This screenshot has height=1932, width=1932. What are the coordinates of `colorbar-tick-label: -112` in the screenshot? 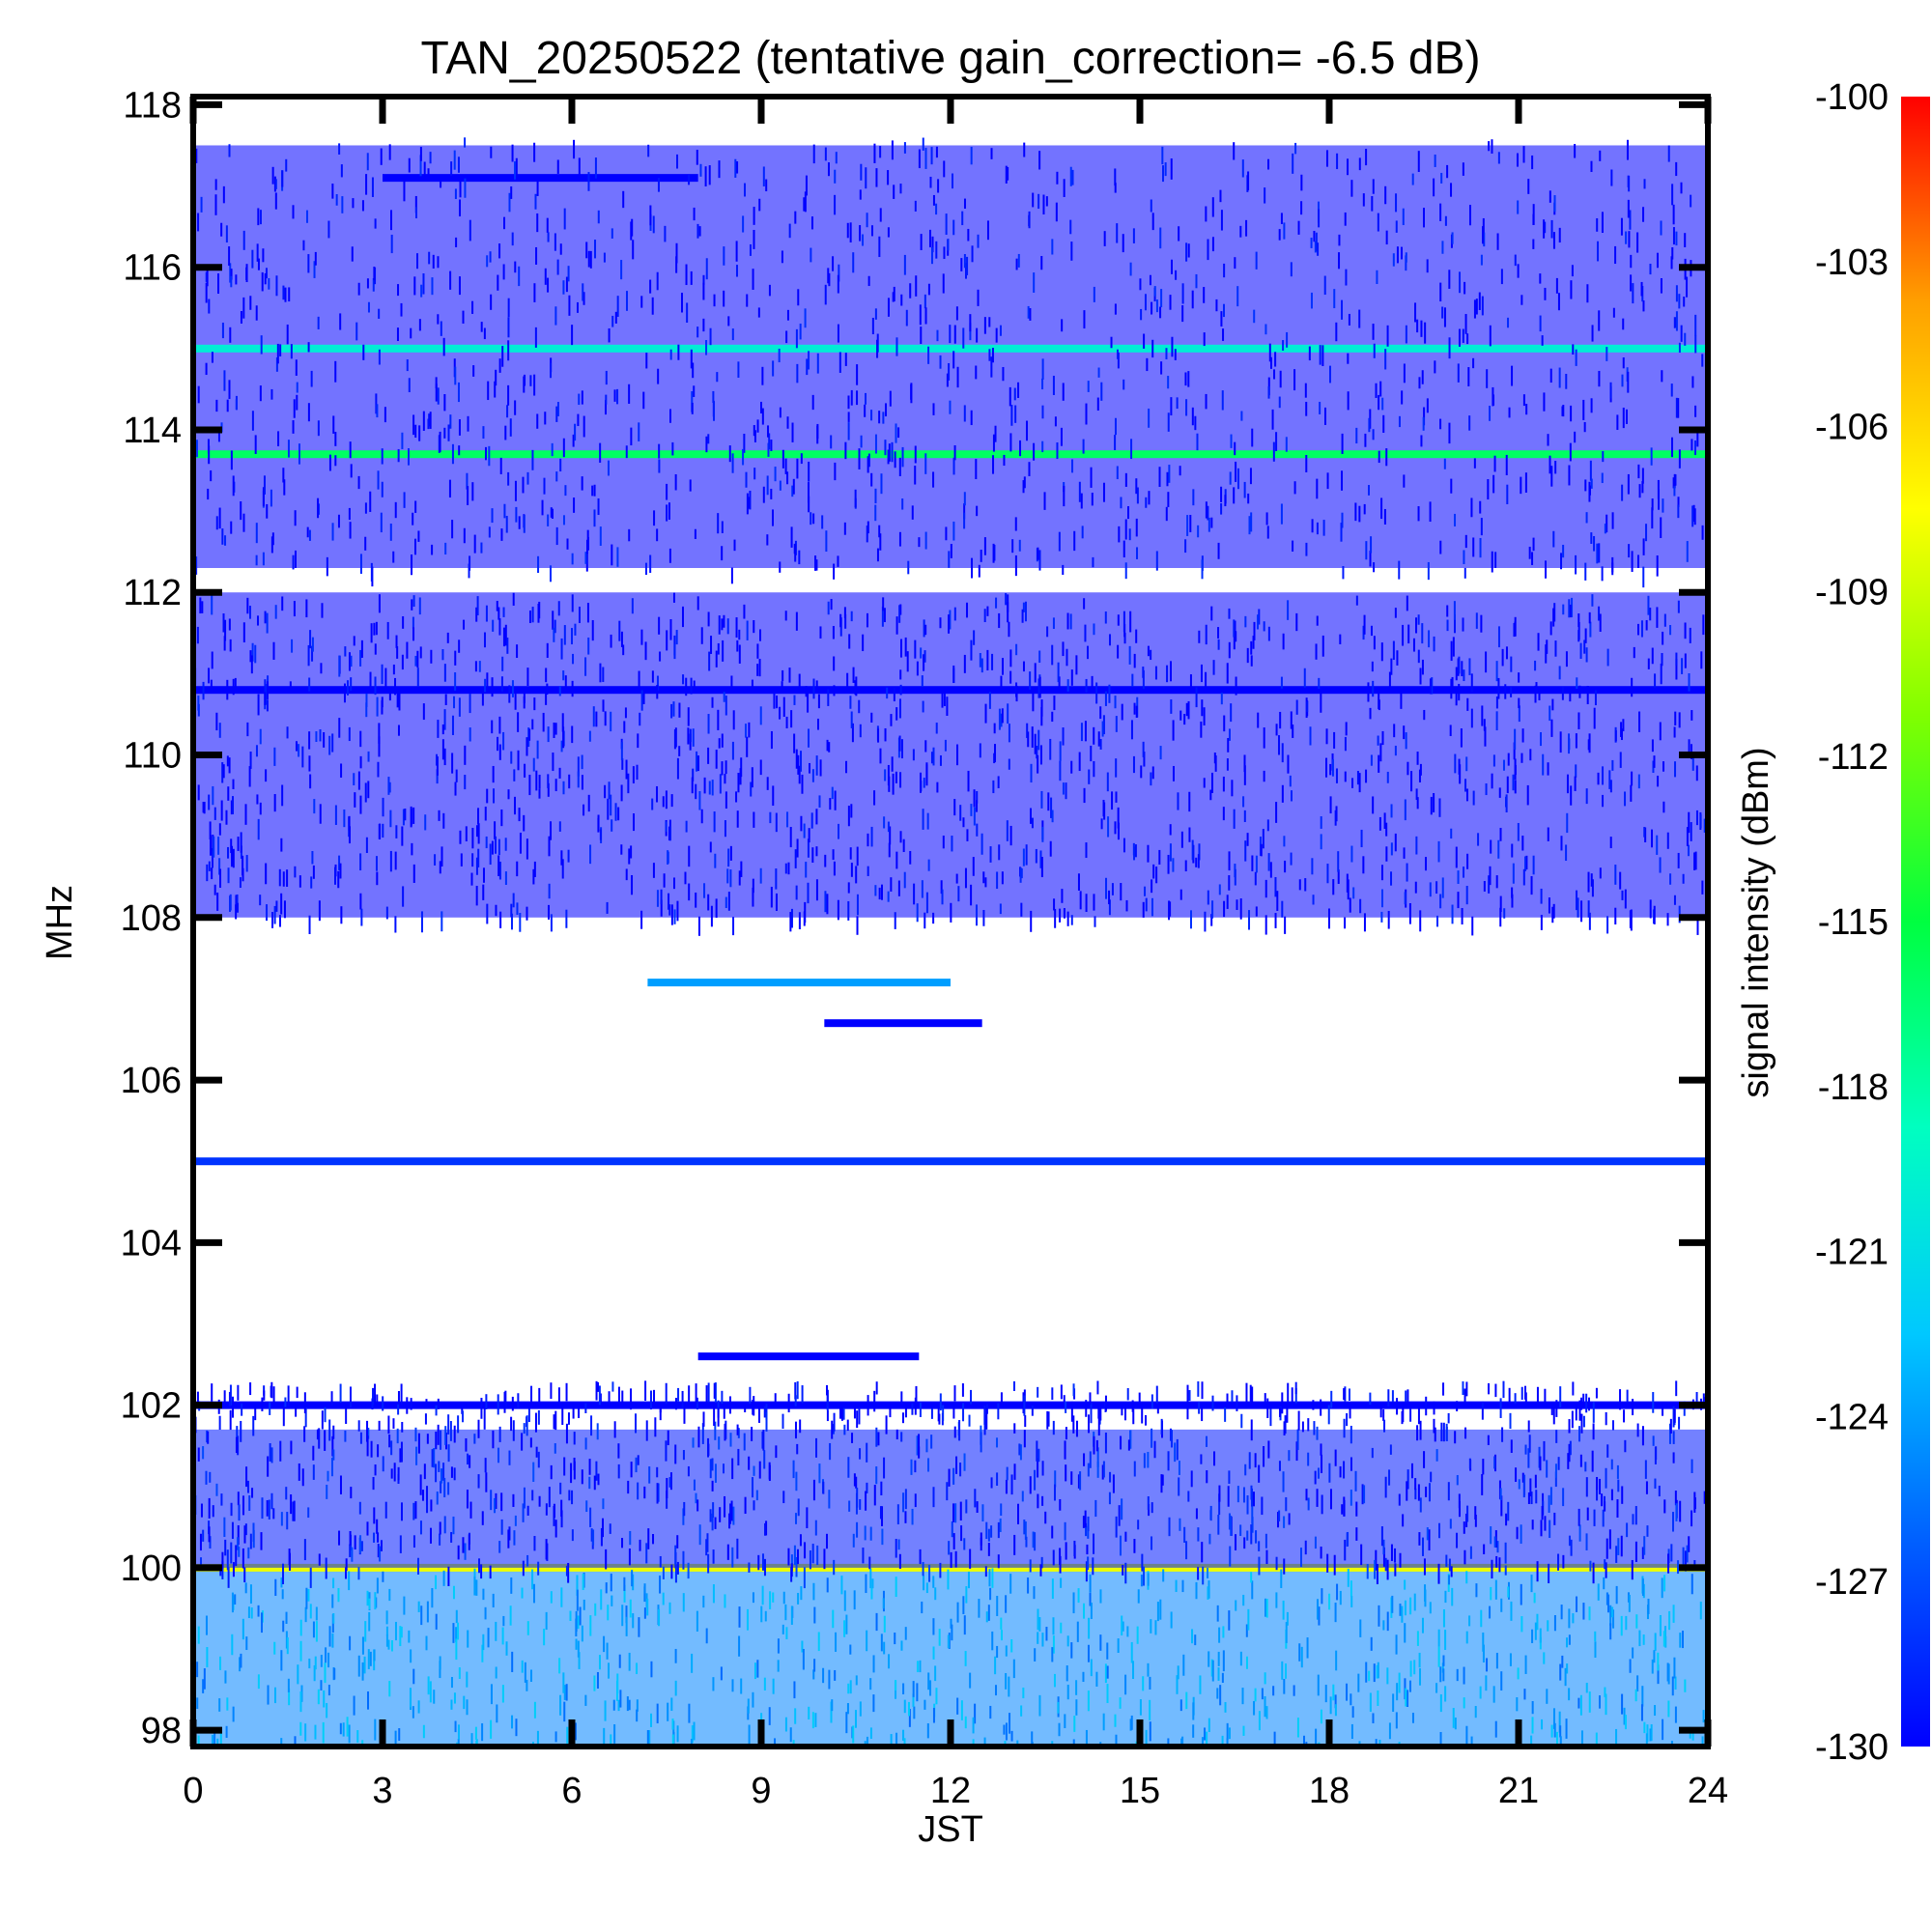 It's located at (1853, 757).